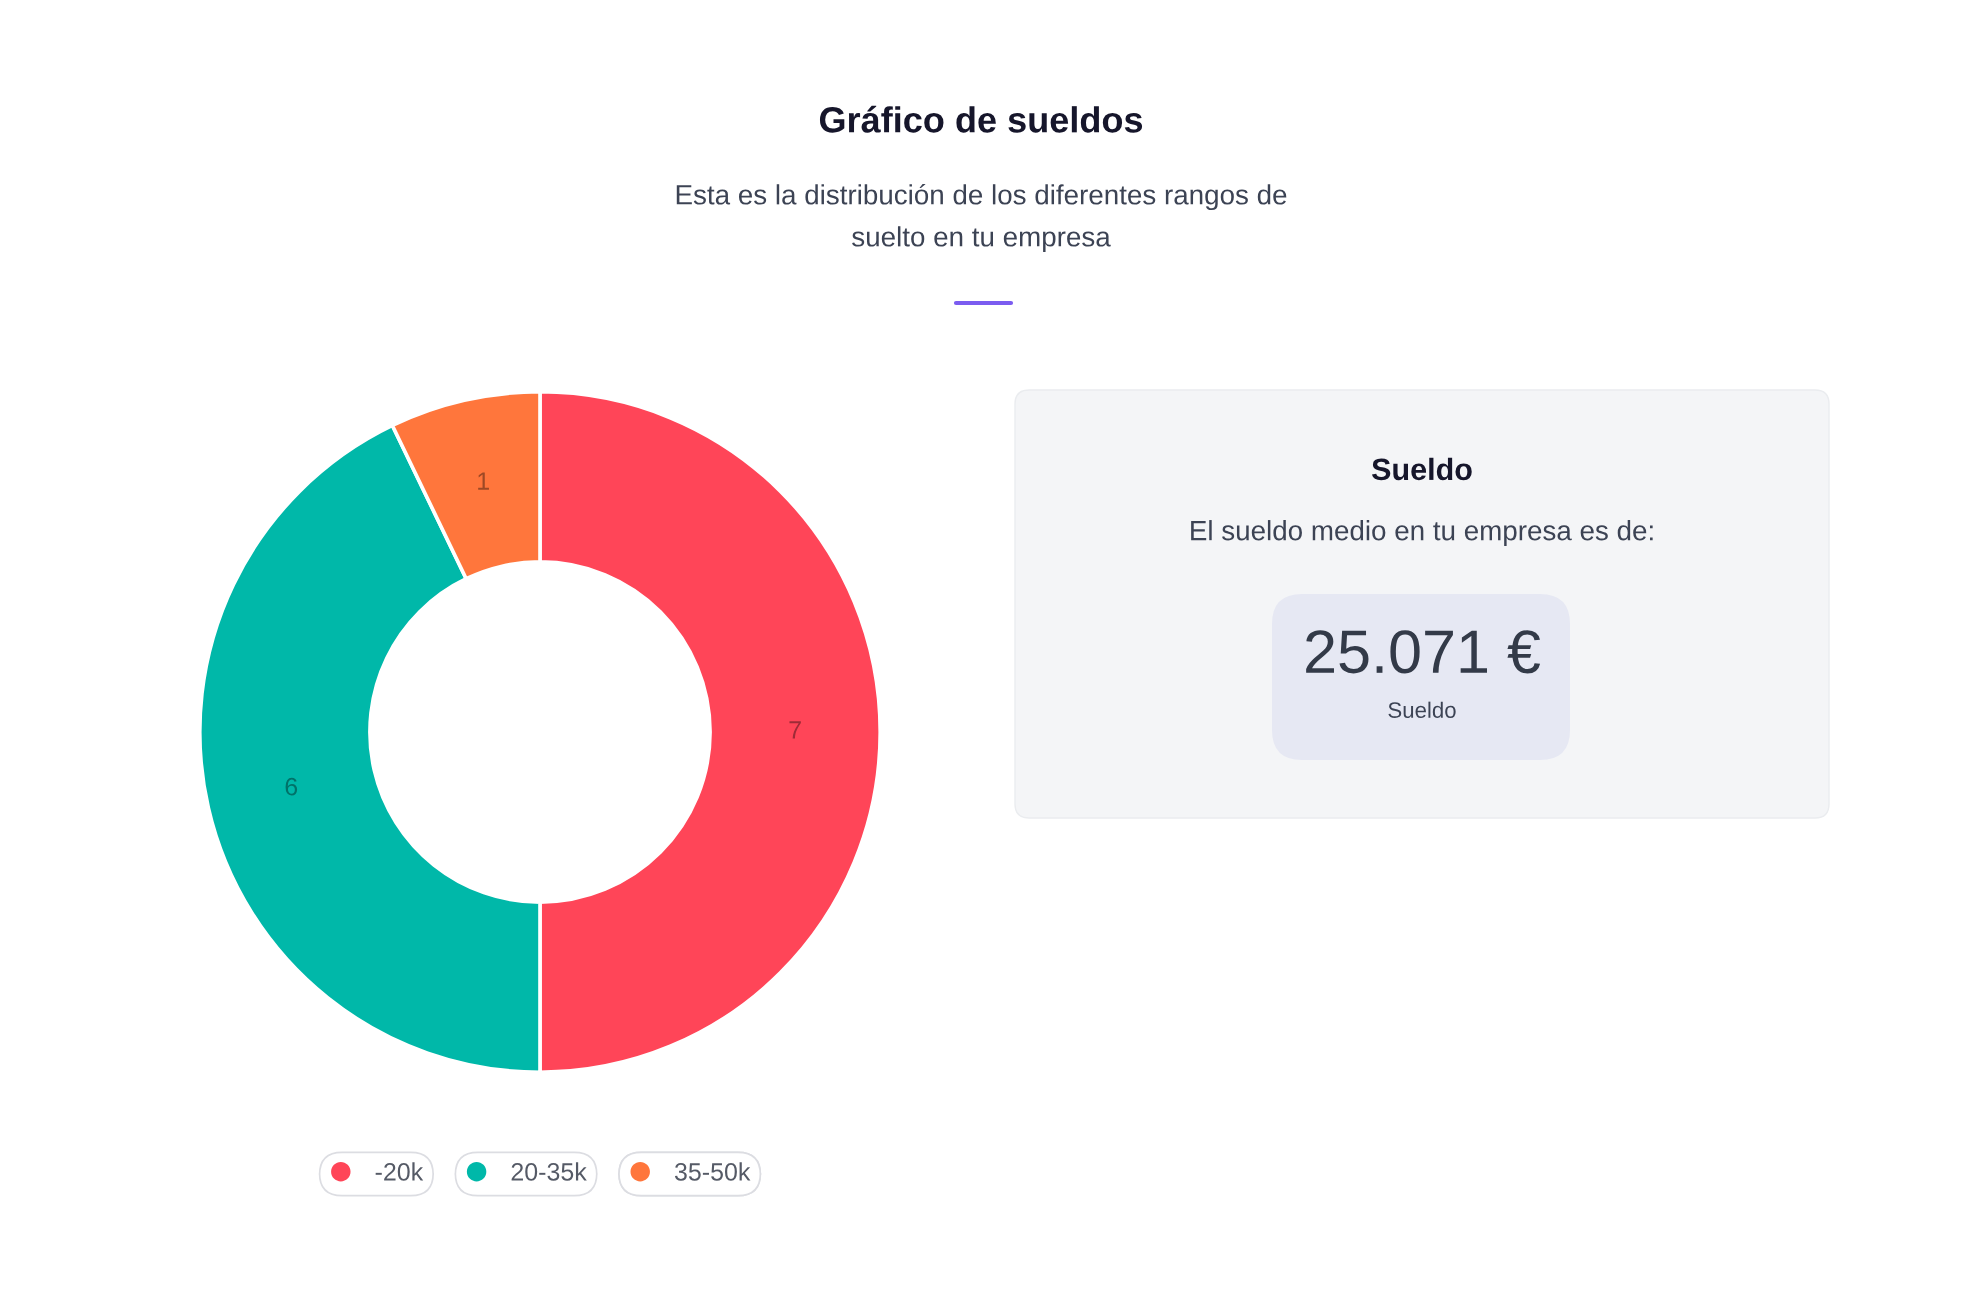 This screenshot has width=1962, height=1300. I want to click on legend-label: 35-50k, so click(712, 1171).